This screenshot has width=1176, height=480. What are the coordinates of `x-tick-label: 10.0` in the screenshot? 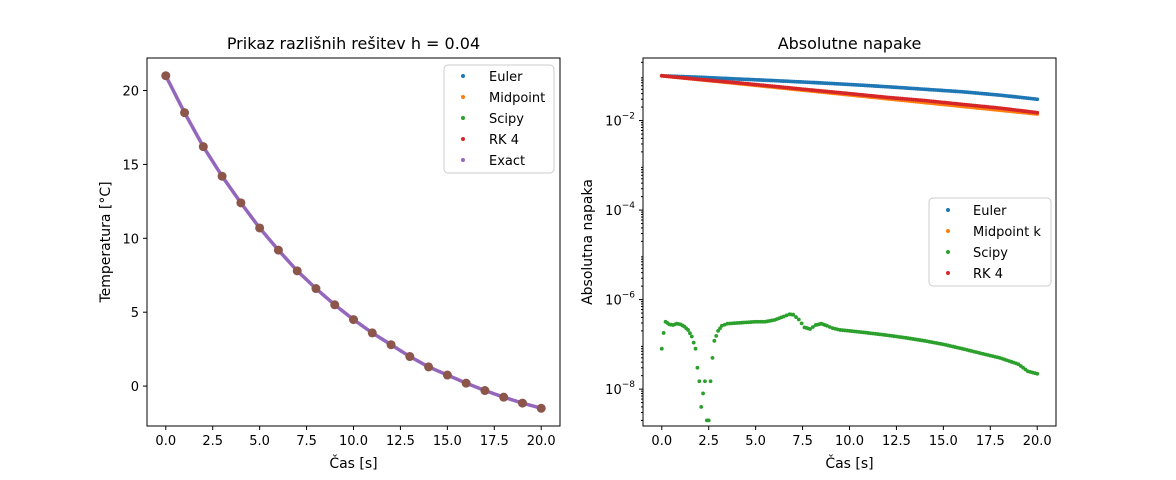 It's located at (353, 441).